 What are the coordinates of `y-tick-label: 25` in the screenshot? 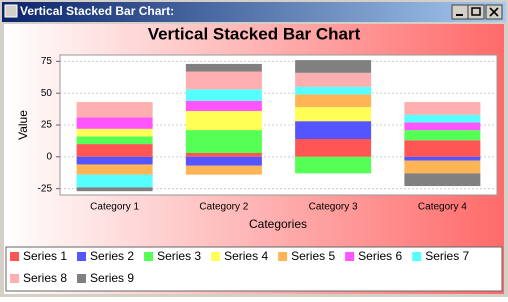 It's located at (47, 125).